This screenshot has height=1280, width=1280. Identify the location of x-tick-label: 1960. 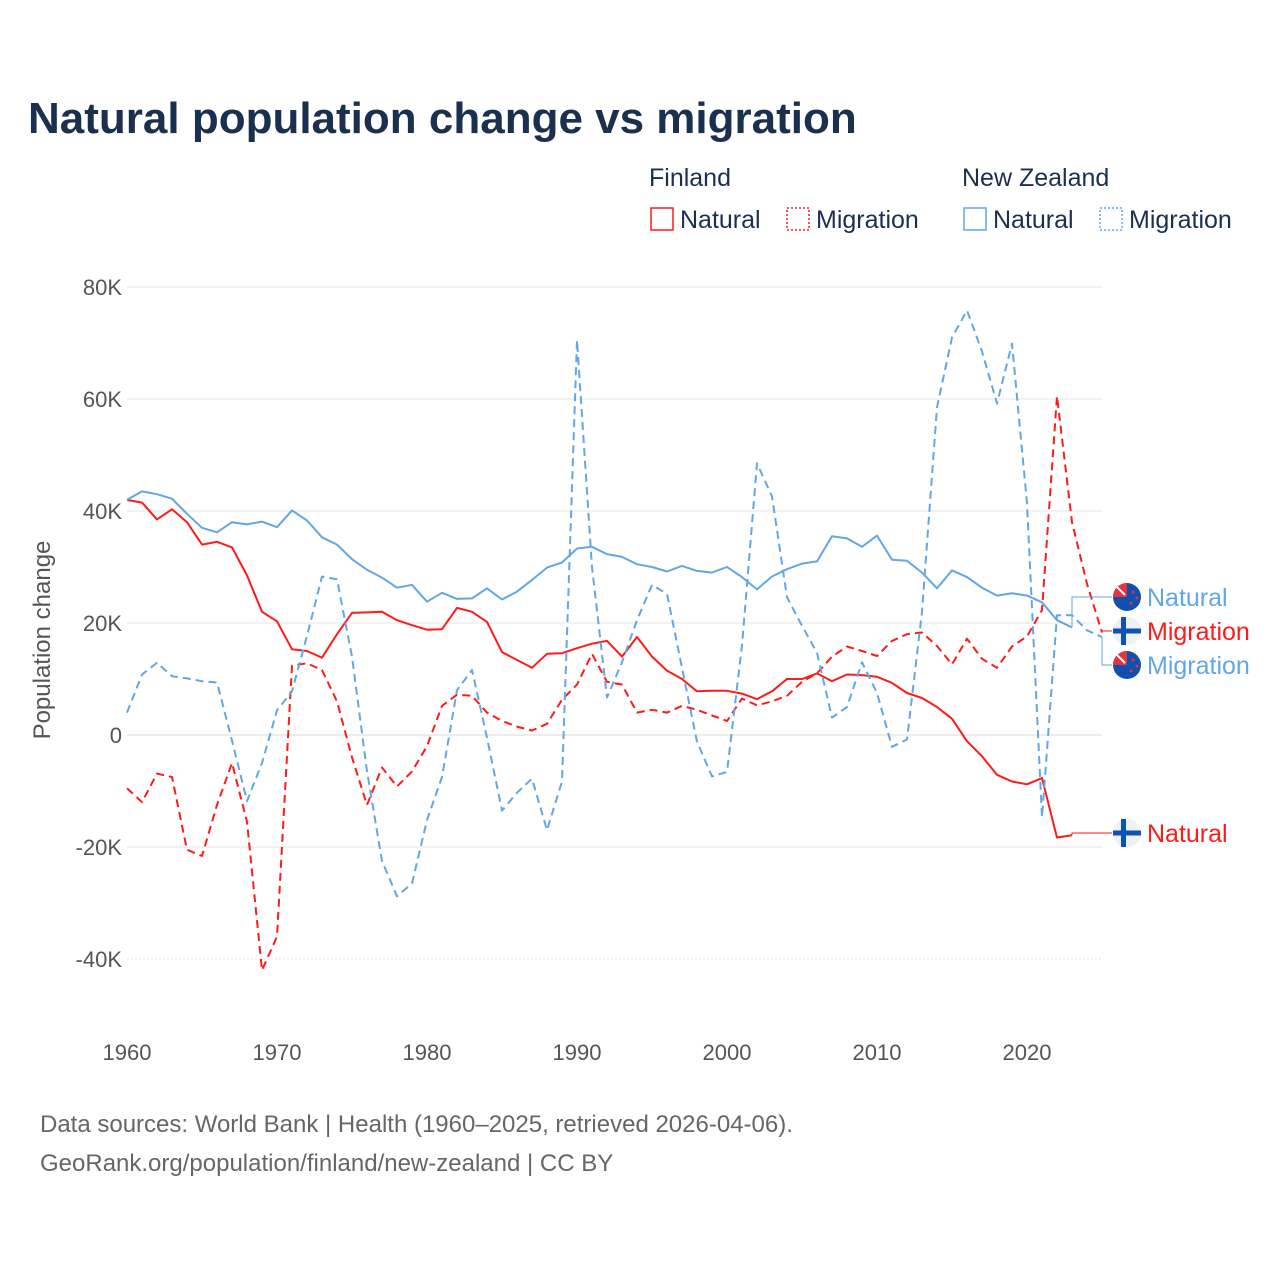
(127, 1052).